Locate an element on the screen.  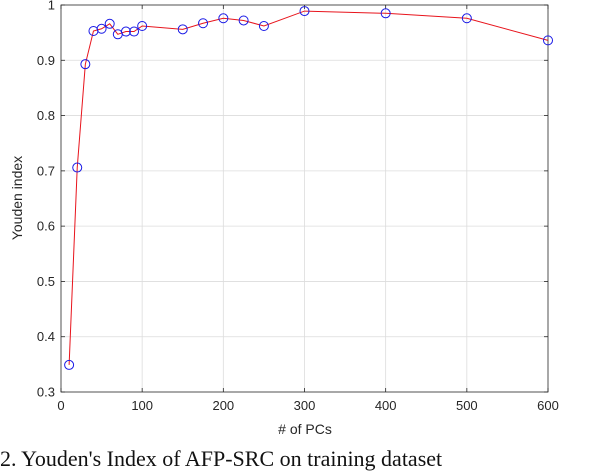
y-tick-label: 1 is located at coordinates (51, 6).